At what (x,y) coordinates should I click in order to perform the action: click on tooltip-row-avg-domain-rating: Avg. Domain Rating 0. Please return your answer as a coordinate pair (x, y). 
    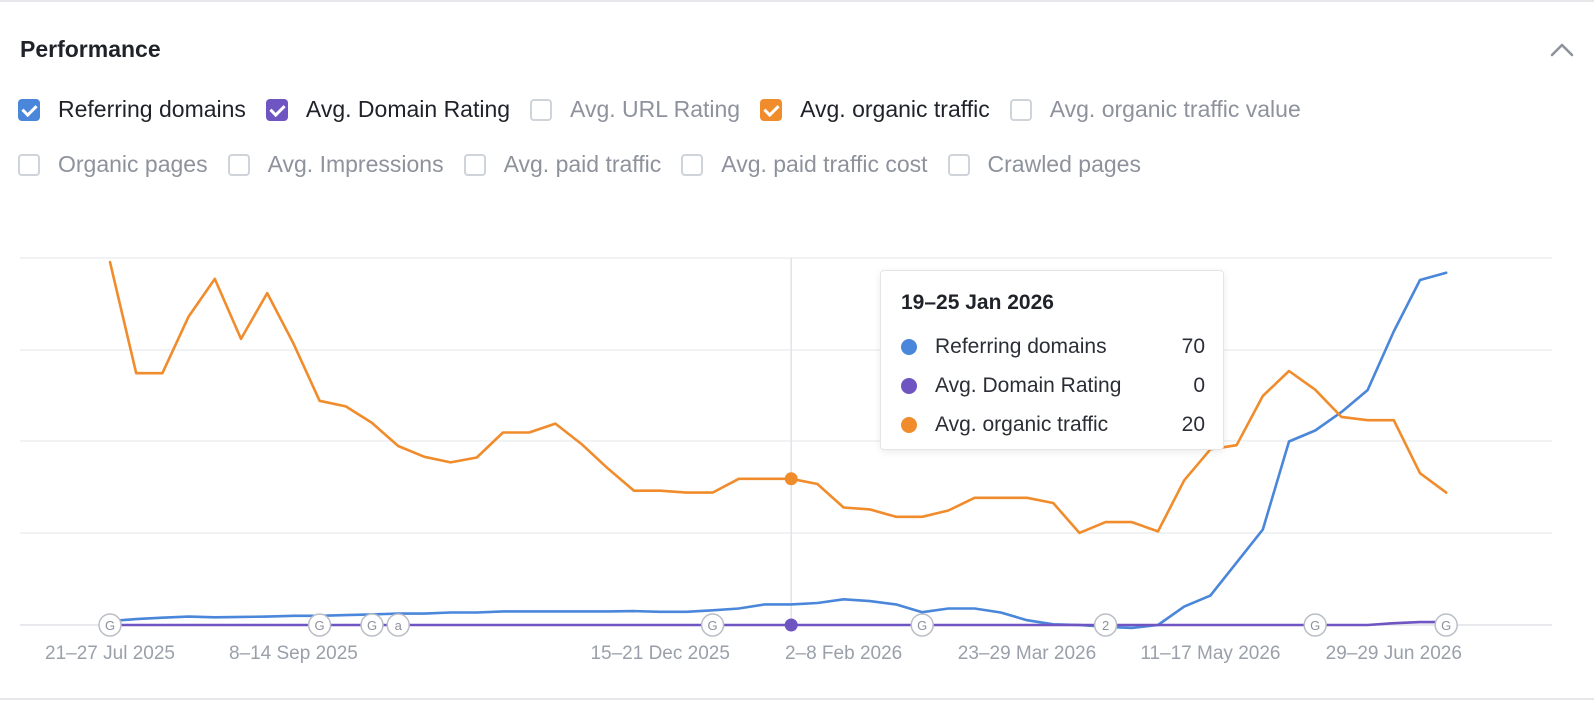
    Looking at the image, I should click on (1053, 385).